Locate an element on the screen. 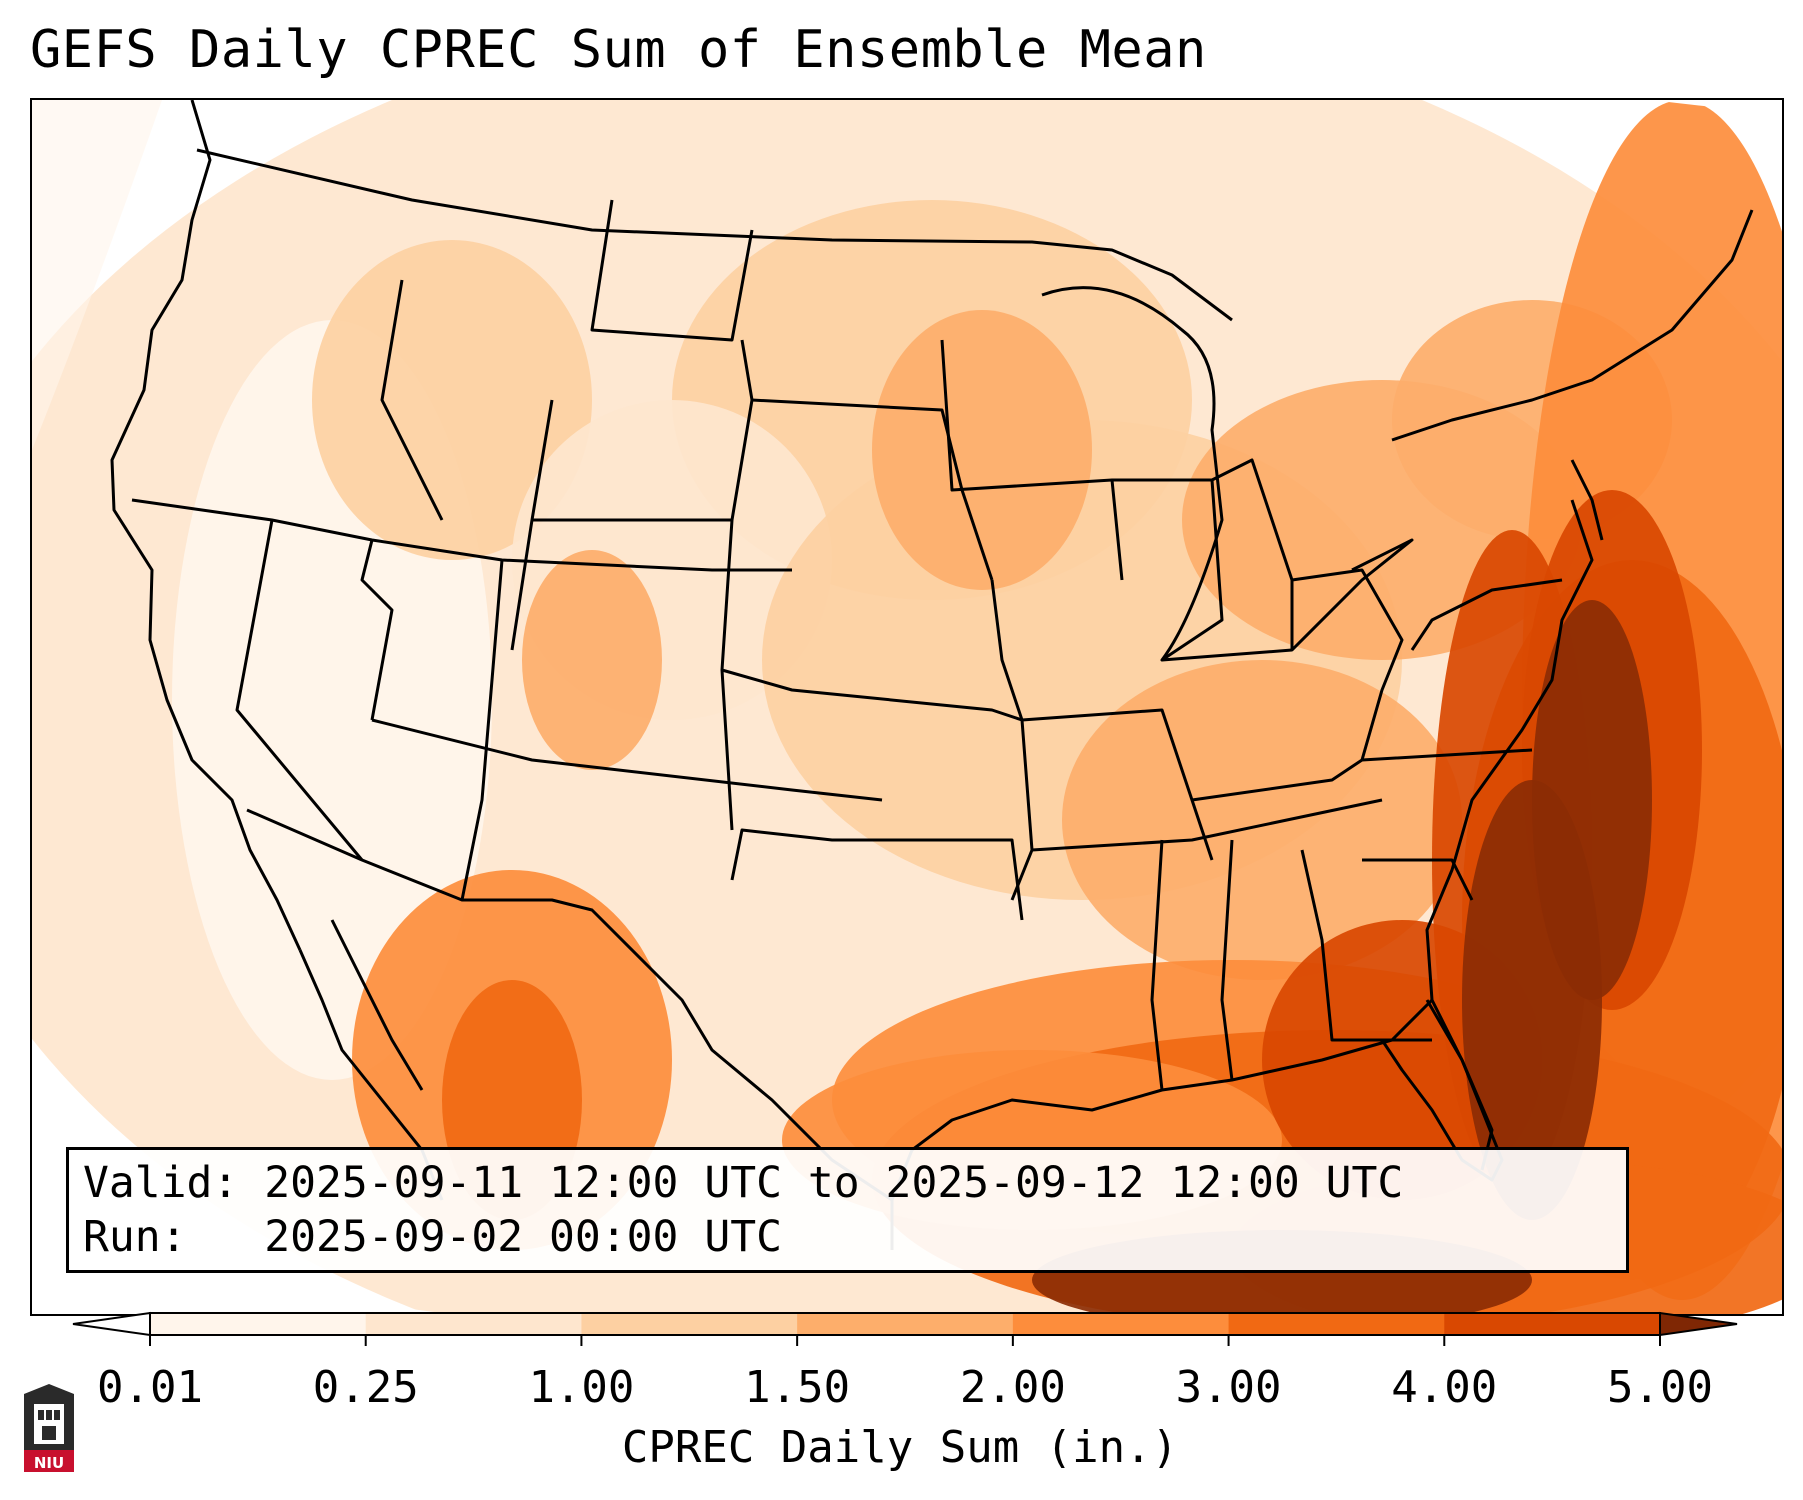 The width and height of the screenshot is (1803, 1500). colorbar-tick-label: 1.50 is located at coordinates (797, 1387).